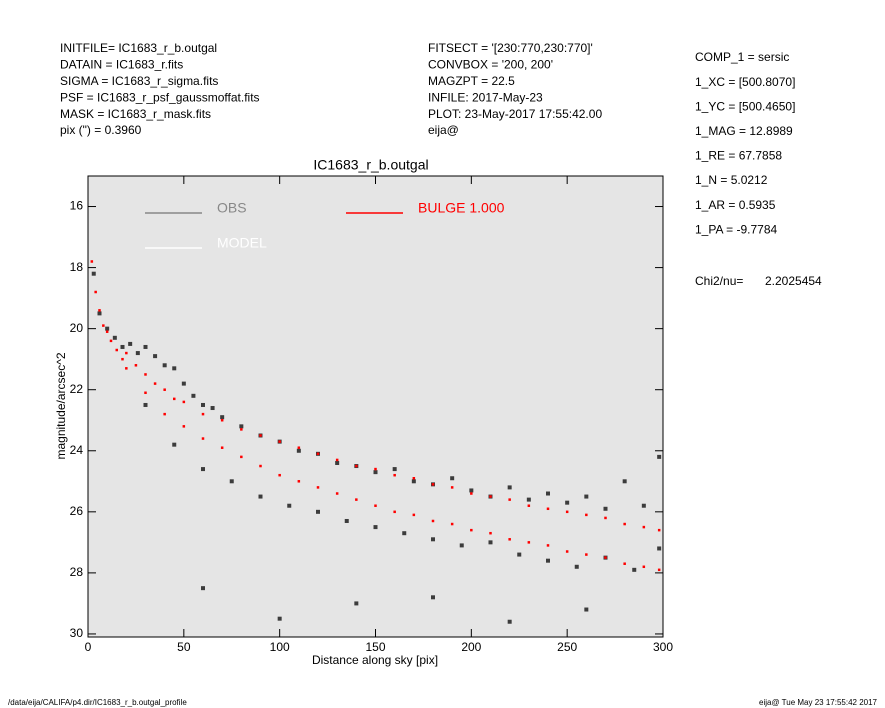 This screenshot has width=885, height=708. Describe the element at coordinates (101, 130) in the screenshot. I see `info-left: pix (") = 0.3960` at that location.